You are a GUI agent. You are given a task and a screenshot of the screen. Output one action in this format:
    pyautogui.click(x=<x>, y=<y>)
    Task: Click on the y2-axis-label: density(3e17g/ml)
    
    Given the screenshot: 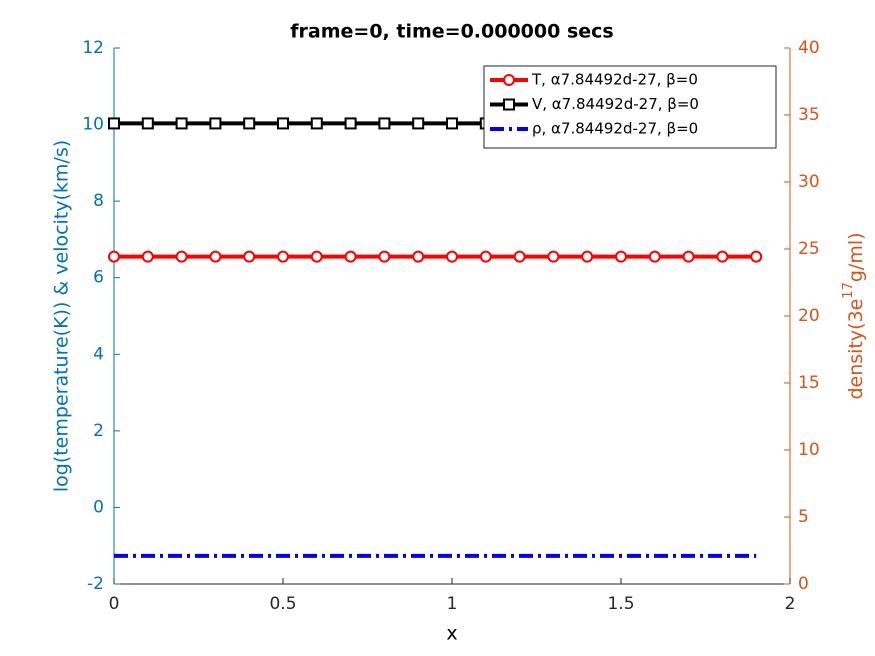 What is the action you would take?
    pyautogui.click(x=854, y=315)
    